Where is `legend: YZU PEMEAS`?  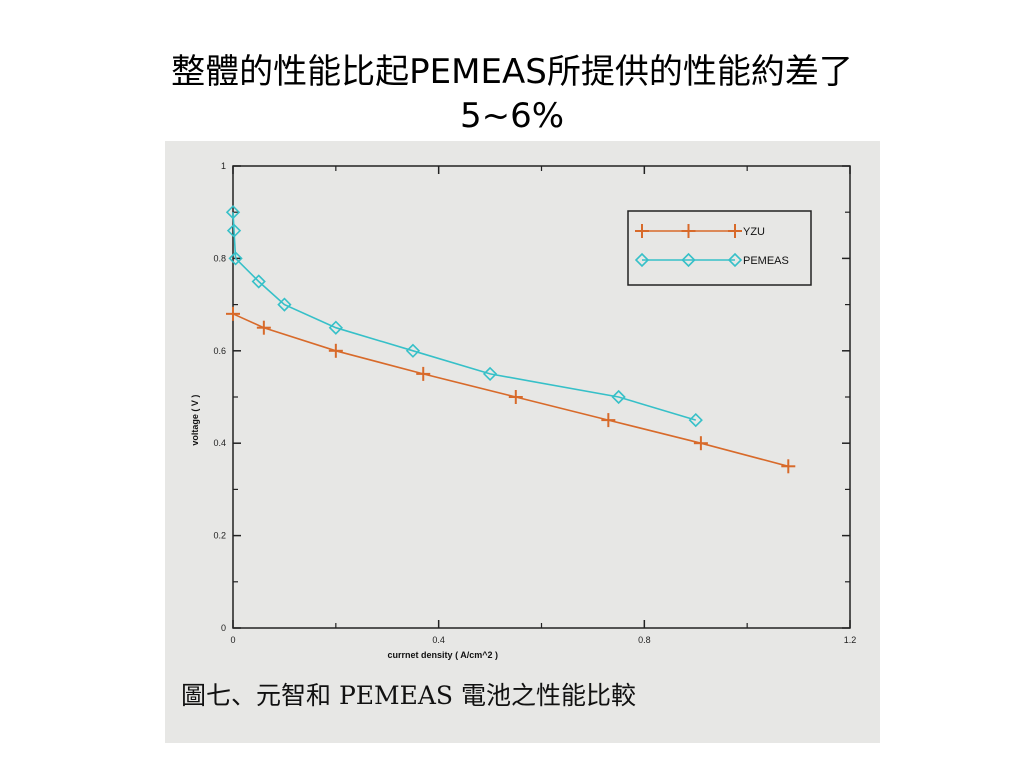 legend: YZU PEMEAS is located at coordinates (719, 248).